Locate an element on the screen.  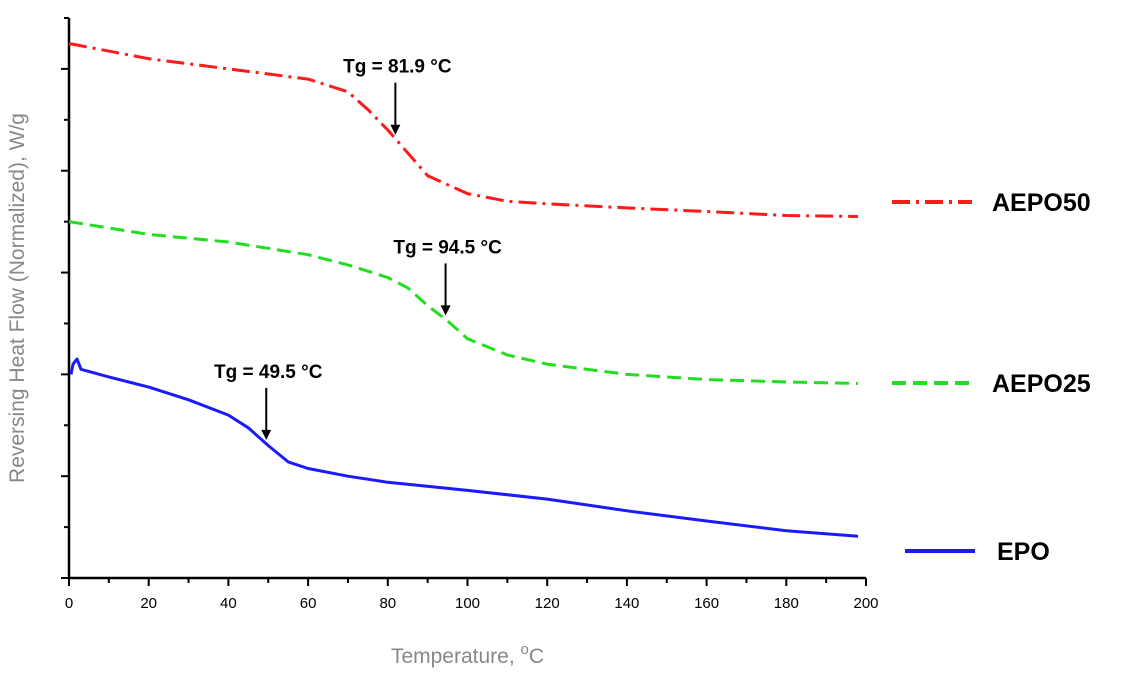
tg-label: Tg = 81.9 °C is located at coordinates (397, 67).